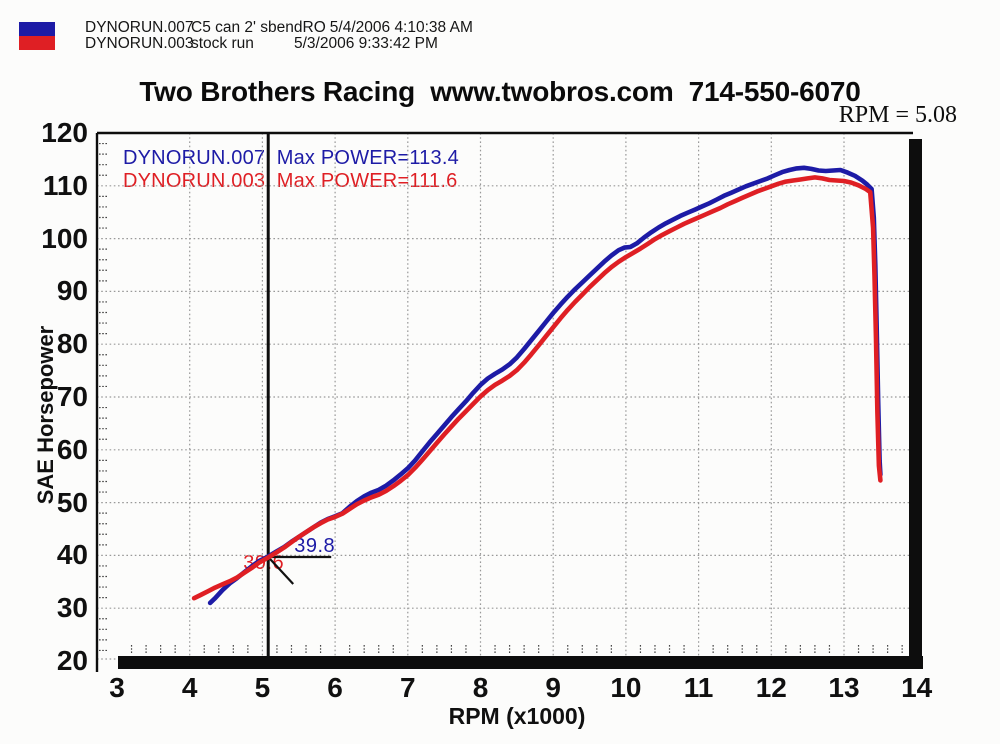  I want to click on x-tick-label: 12, so click(771, 687).